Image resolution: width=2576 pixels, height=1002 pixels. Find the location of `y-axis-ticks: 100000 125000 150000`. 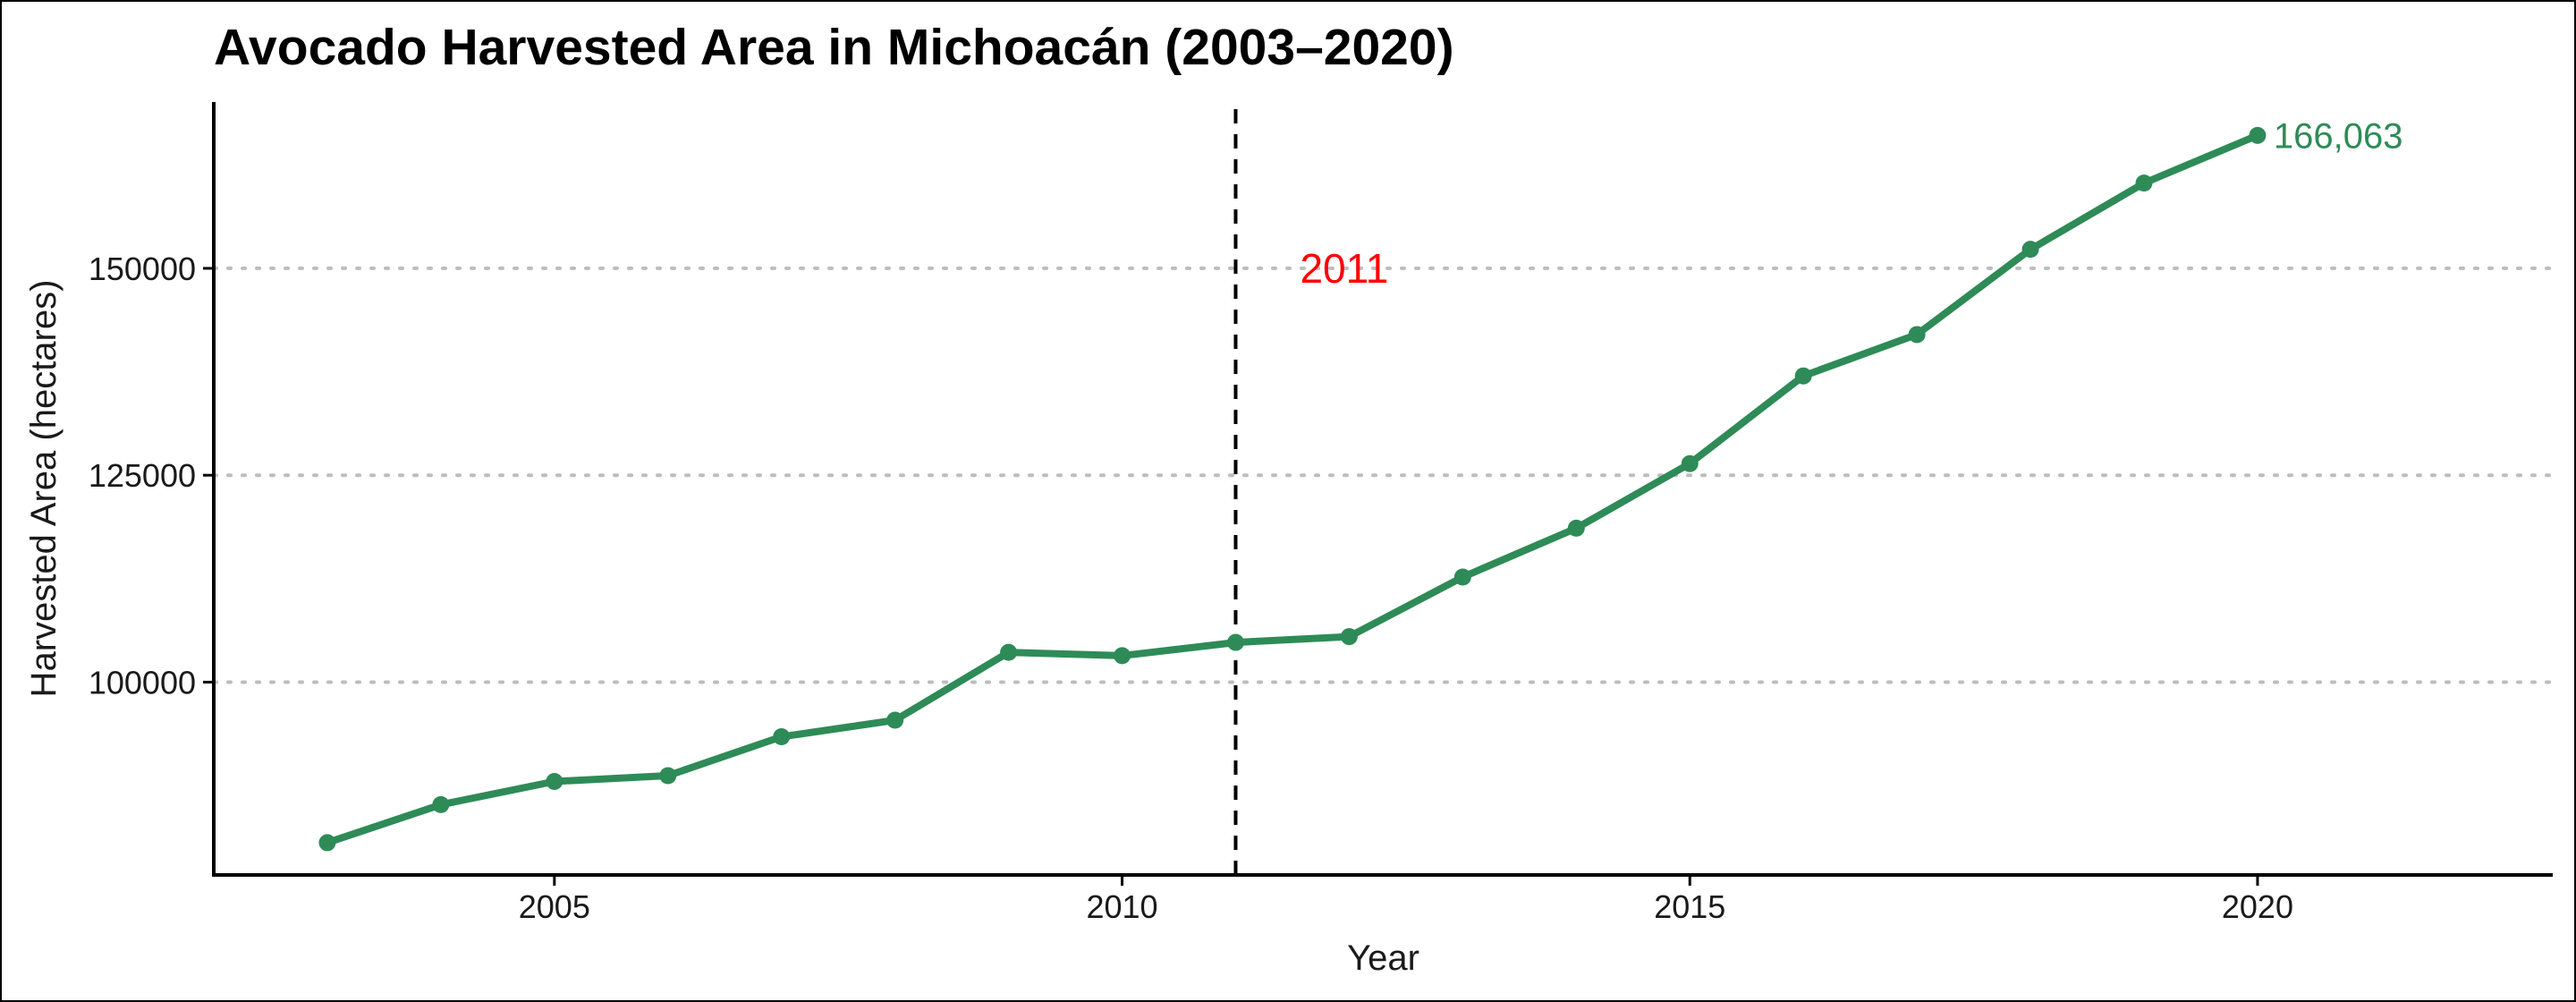

y-axis-ticks: 100000 125000 150000 is located at coordinates (151, 475).